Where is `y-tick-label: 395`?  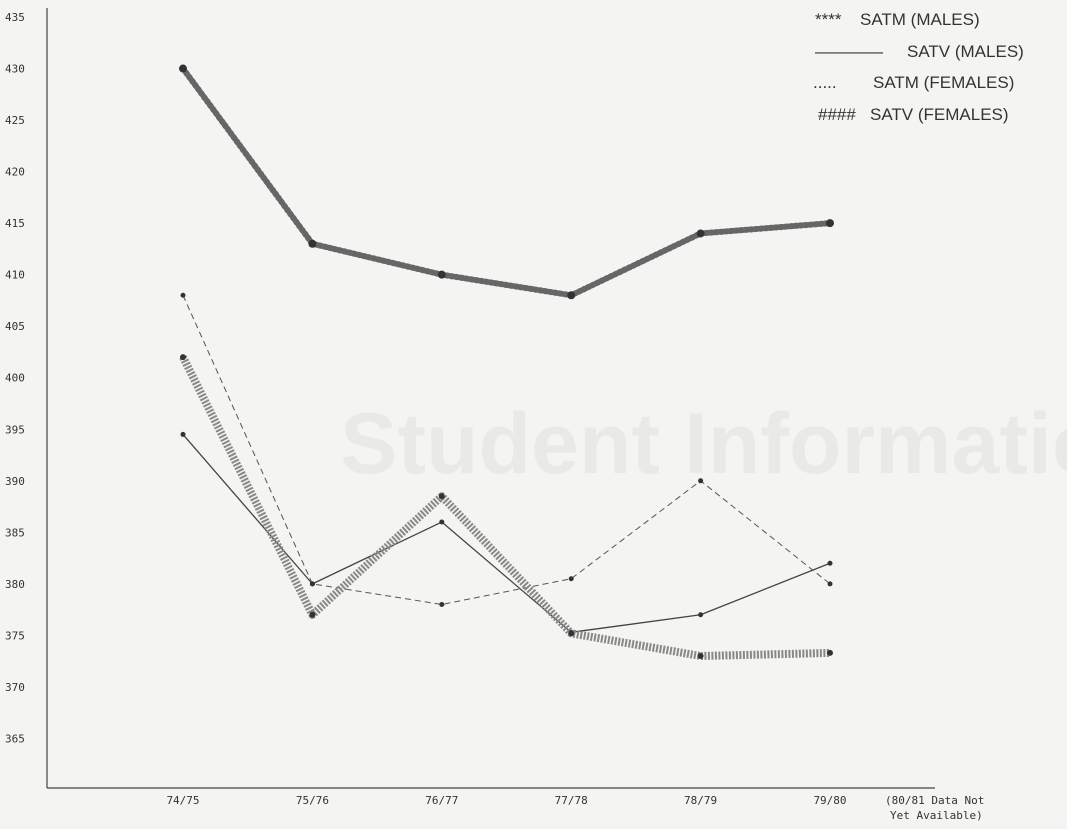 y-tick-label: 395 is located at coordinates (15, 429).